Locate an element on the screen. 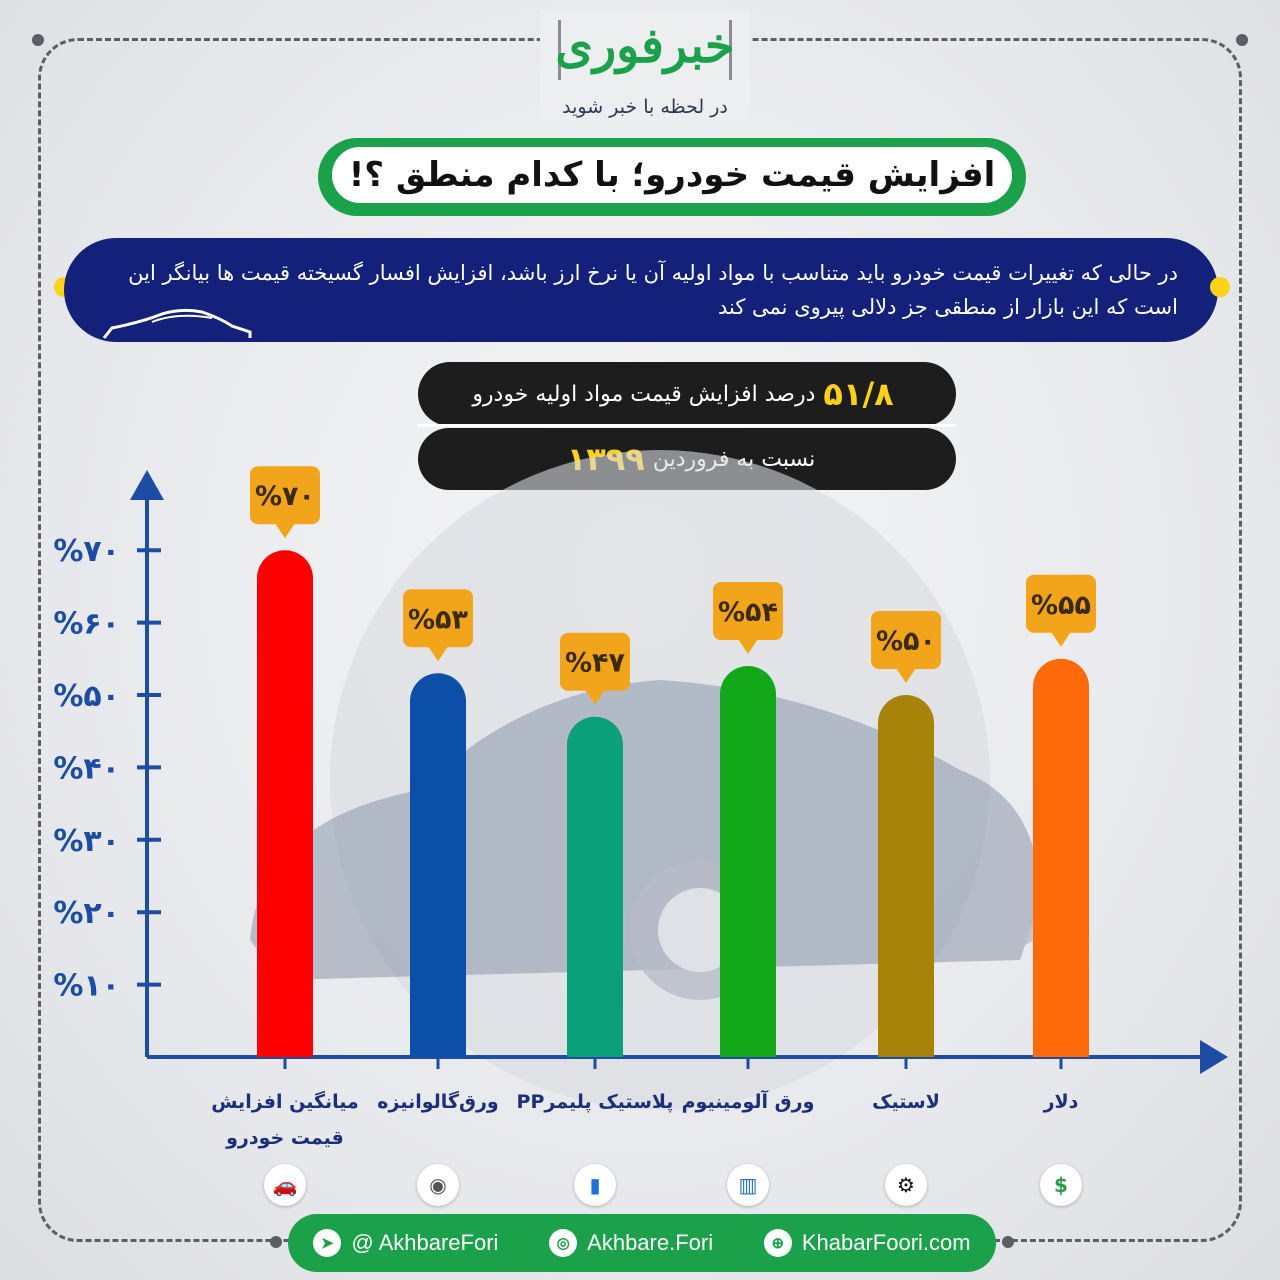  data-label: %۵۰ is located at coordinates (906, 641).